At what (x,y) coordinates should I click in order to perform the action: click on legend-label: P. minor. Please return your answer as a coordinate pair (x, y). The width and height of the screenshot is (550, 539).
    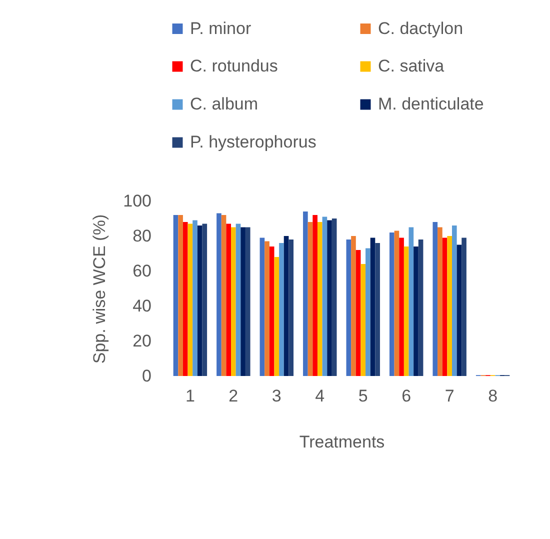
    Looking at the image, I should click on (221, 28).